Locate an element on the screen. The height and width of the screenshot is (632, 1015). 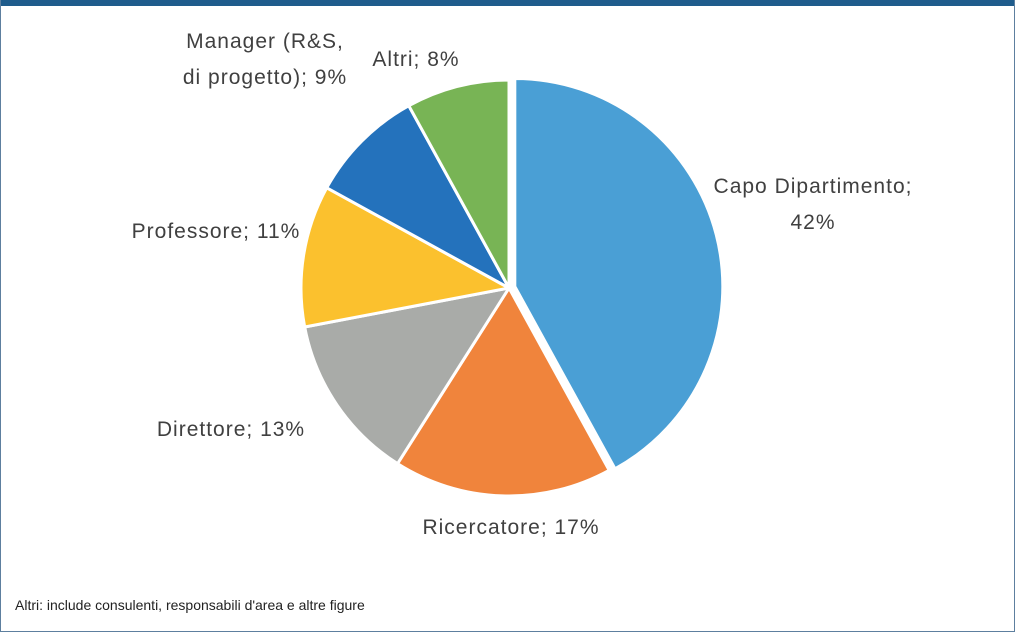
data-label: Ricercatore; 17% is located at coordinates (511, 528).